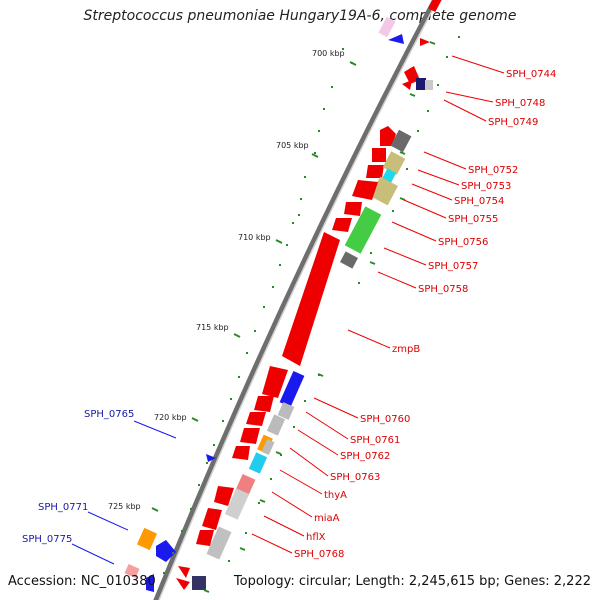  Describe the element at coordinates (292, 145) in the screenshot. I see `scale-label: 705 kbp` at that location.